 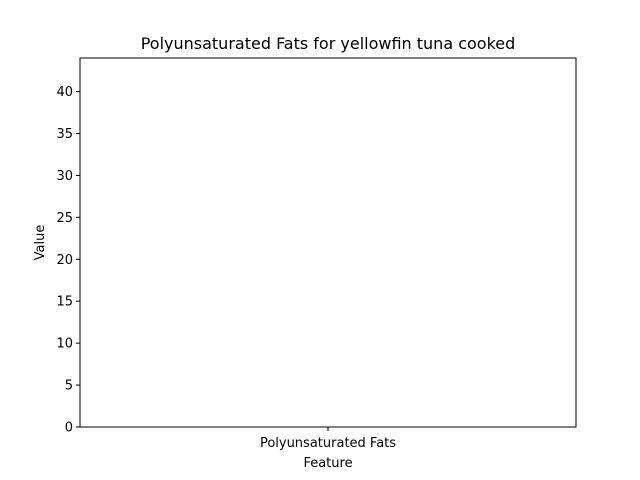 I want to click on y-tick-label: 0, so click(x=69, y=428).